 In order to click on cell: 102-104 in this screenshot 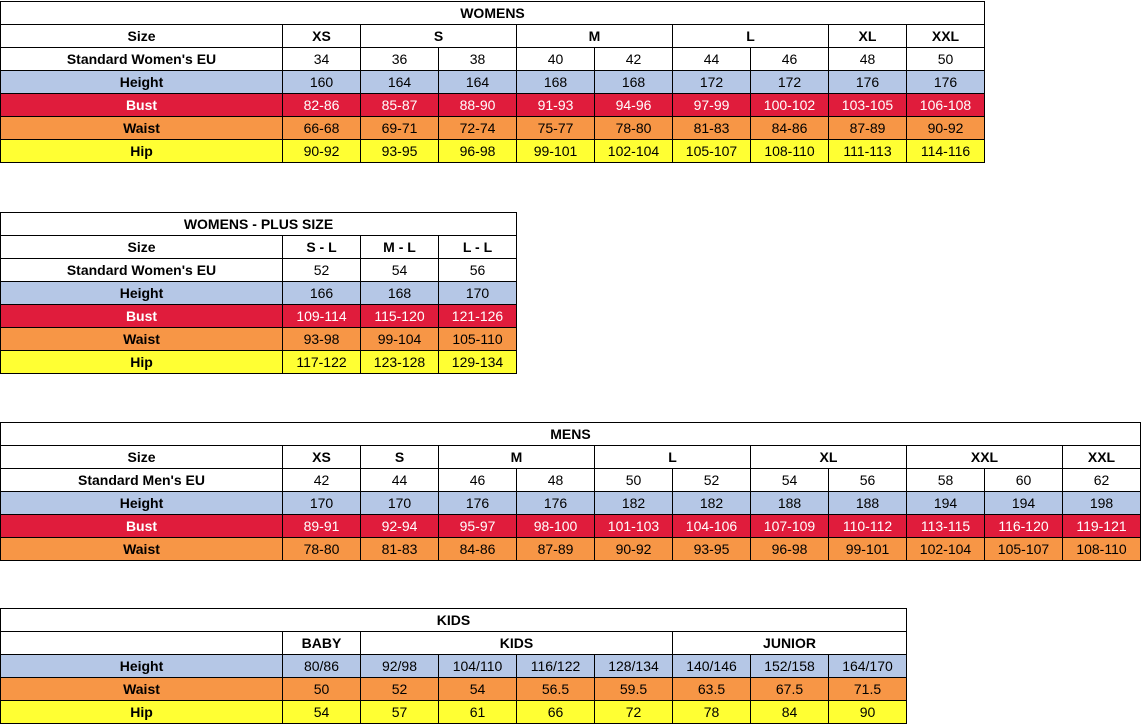, I will do `click(945, 549)`.